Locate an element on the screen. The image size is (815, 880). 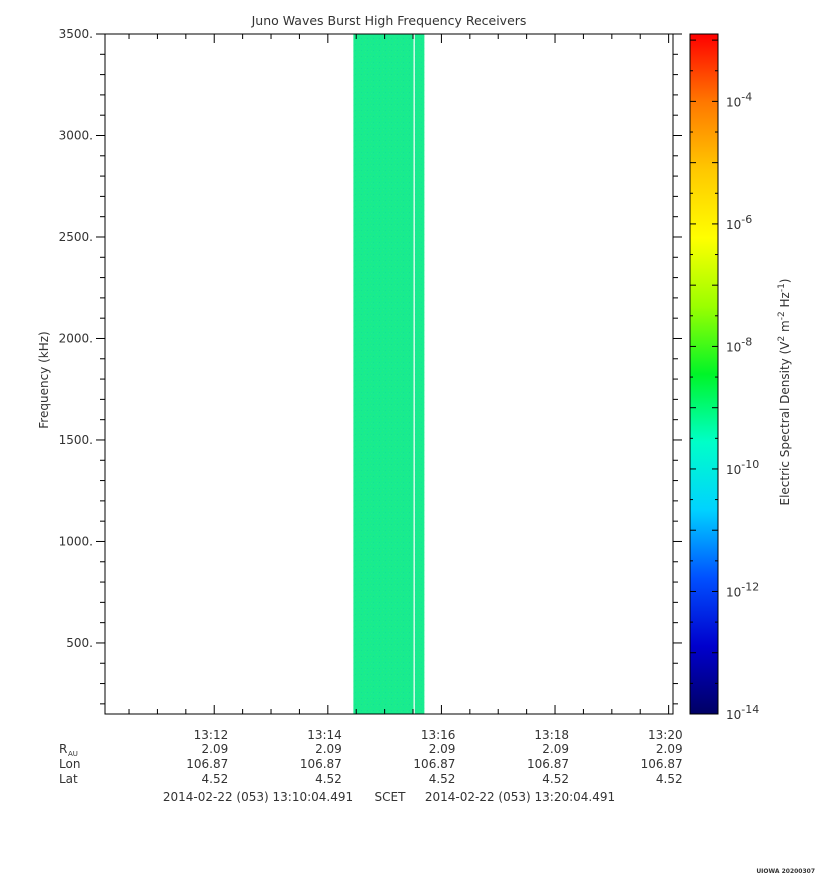
colorbar-tick-label: 10⁻¹⁴ is located at coordinates (742, 712).